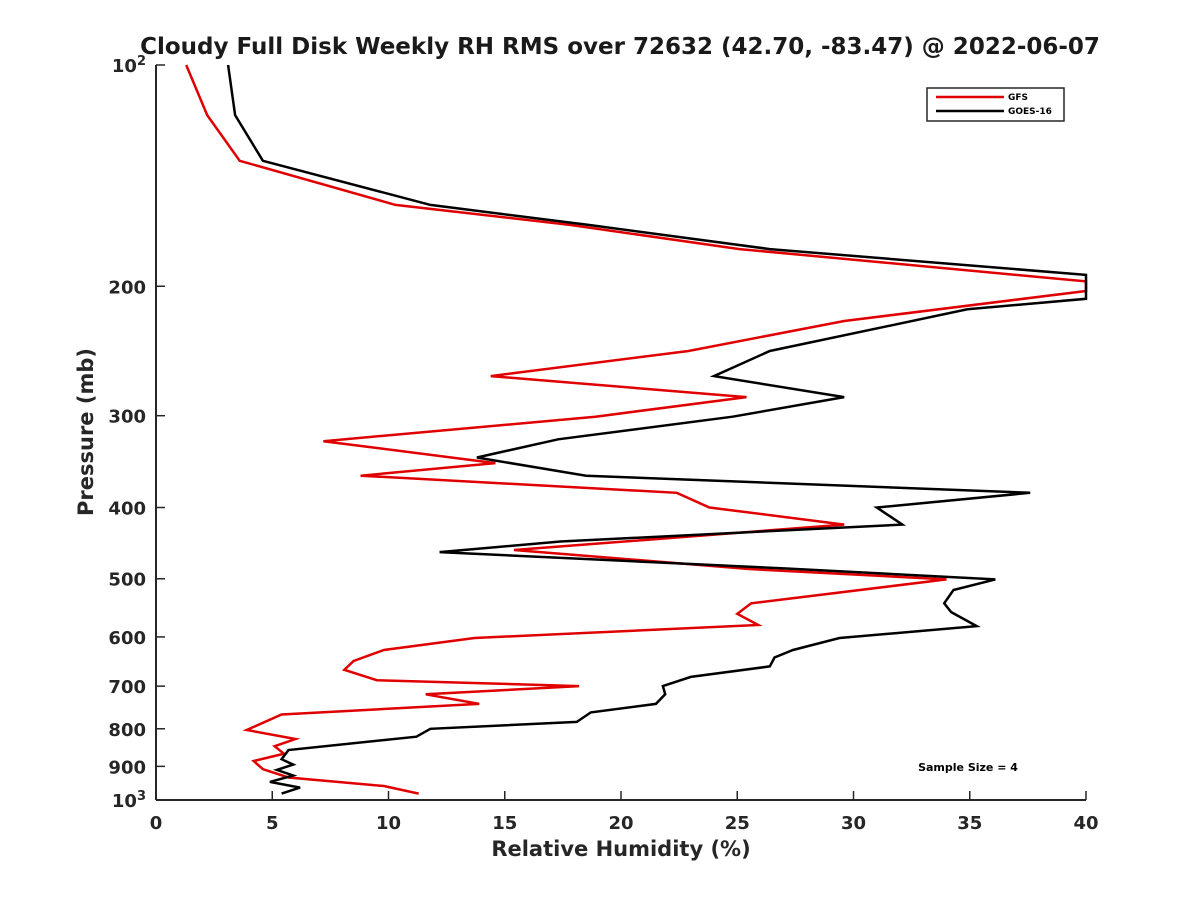  I want to click on y-tick-label: 10², so click(129, 65).